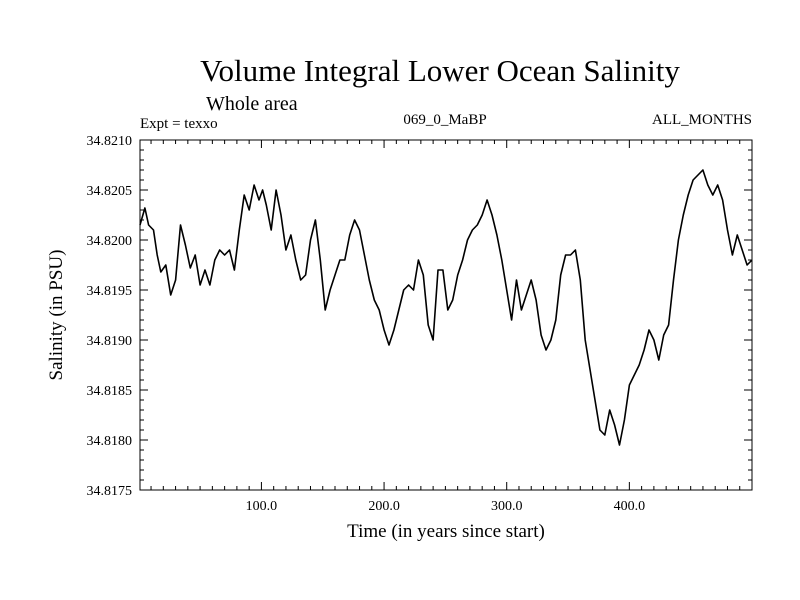 The height and width of the screenshot is (600, 800). Describe the element at coordinates (252, 104) in the screenshot. I see `chart-subtitle: Whole area` at that location.